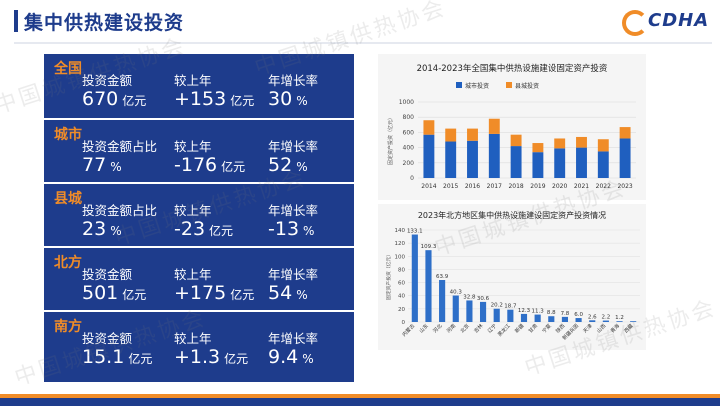  What do you see at coordinates (469, 297) in the screenshot?
I see `data-label: 32.8` at bounding box center [469, 297].